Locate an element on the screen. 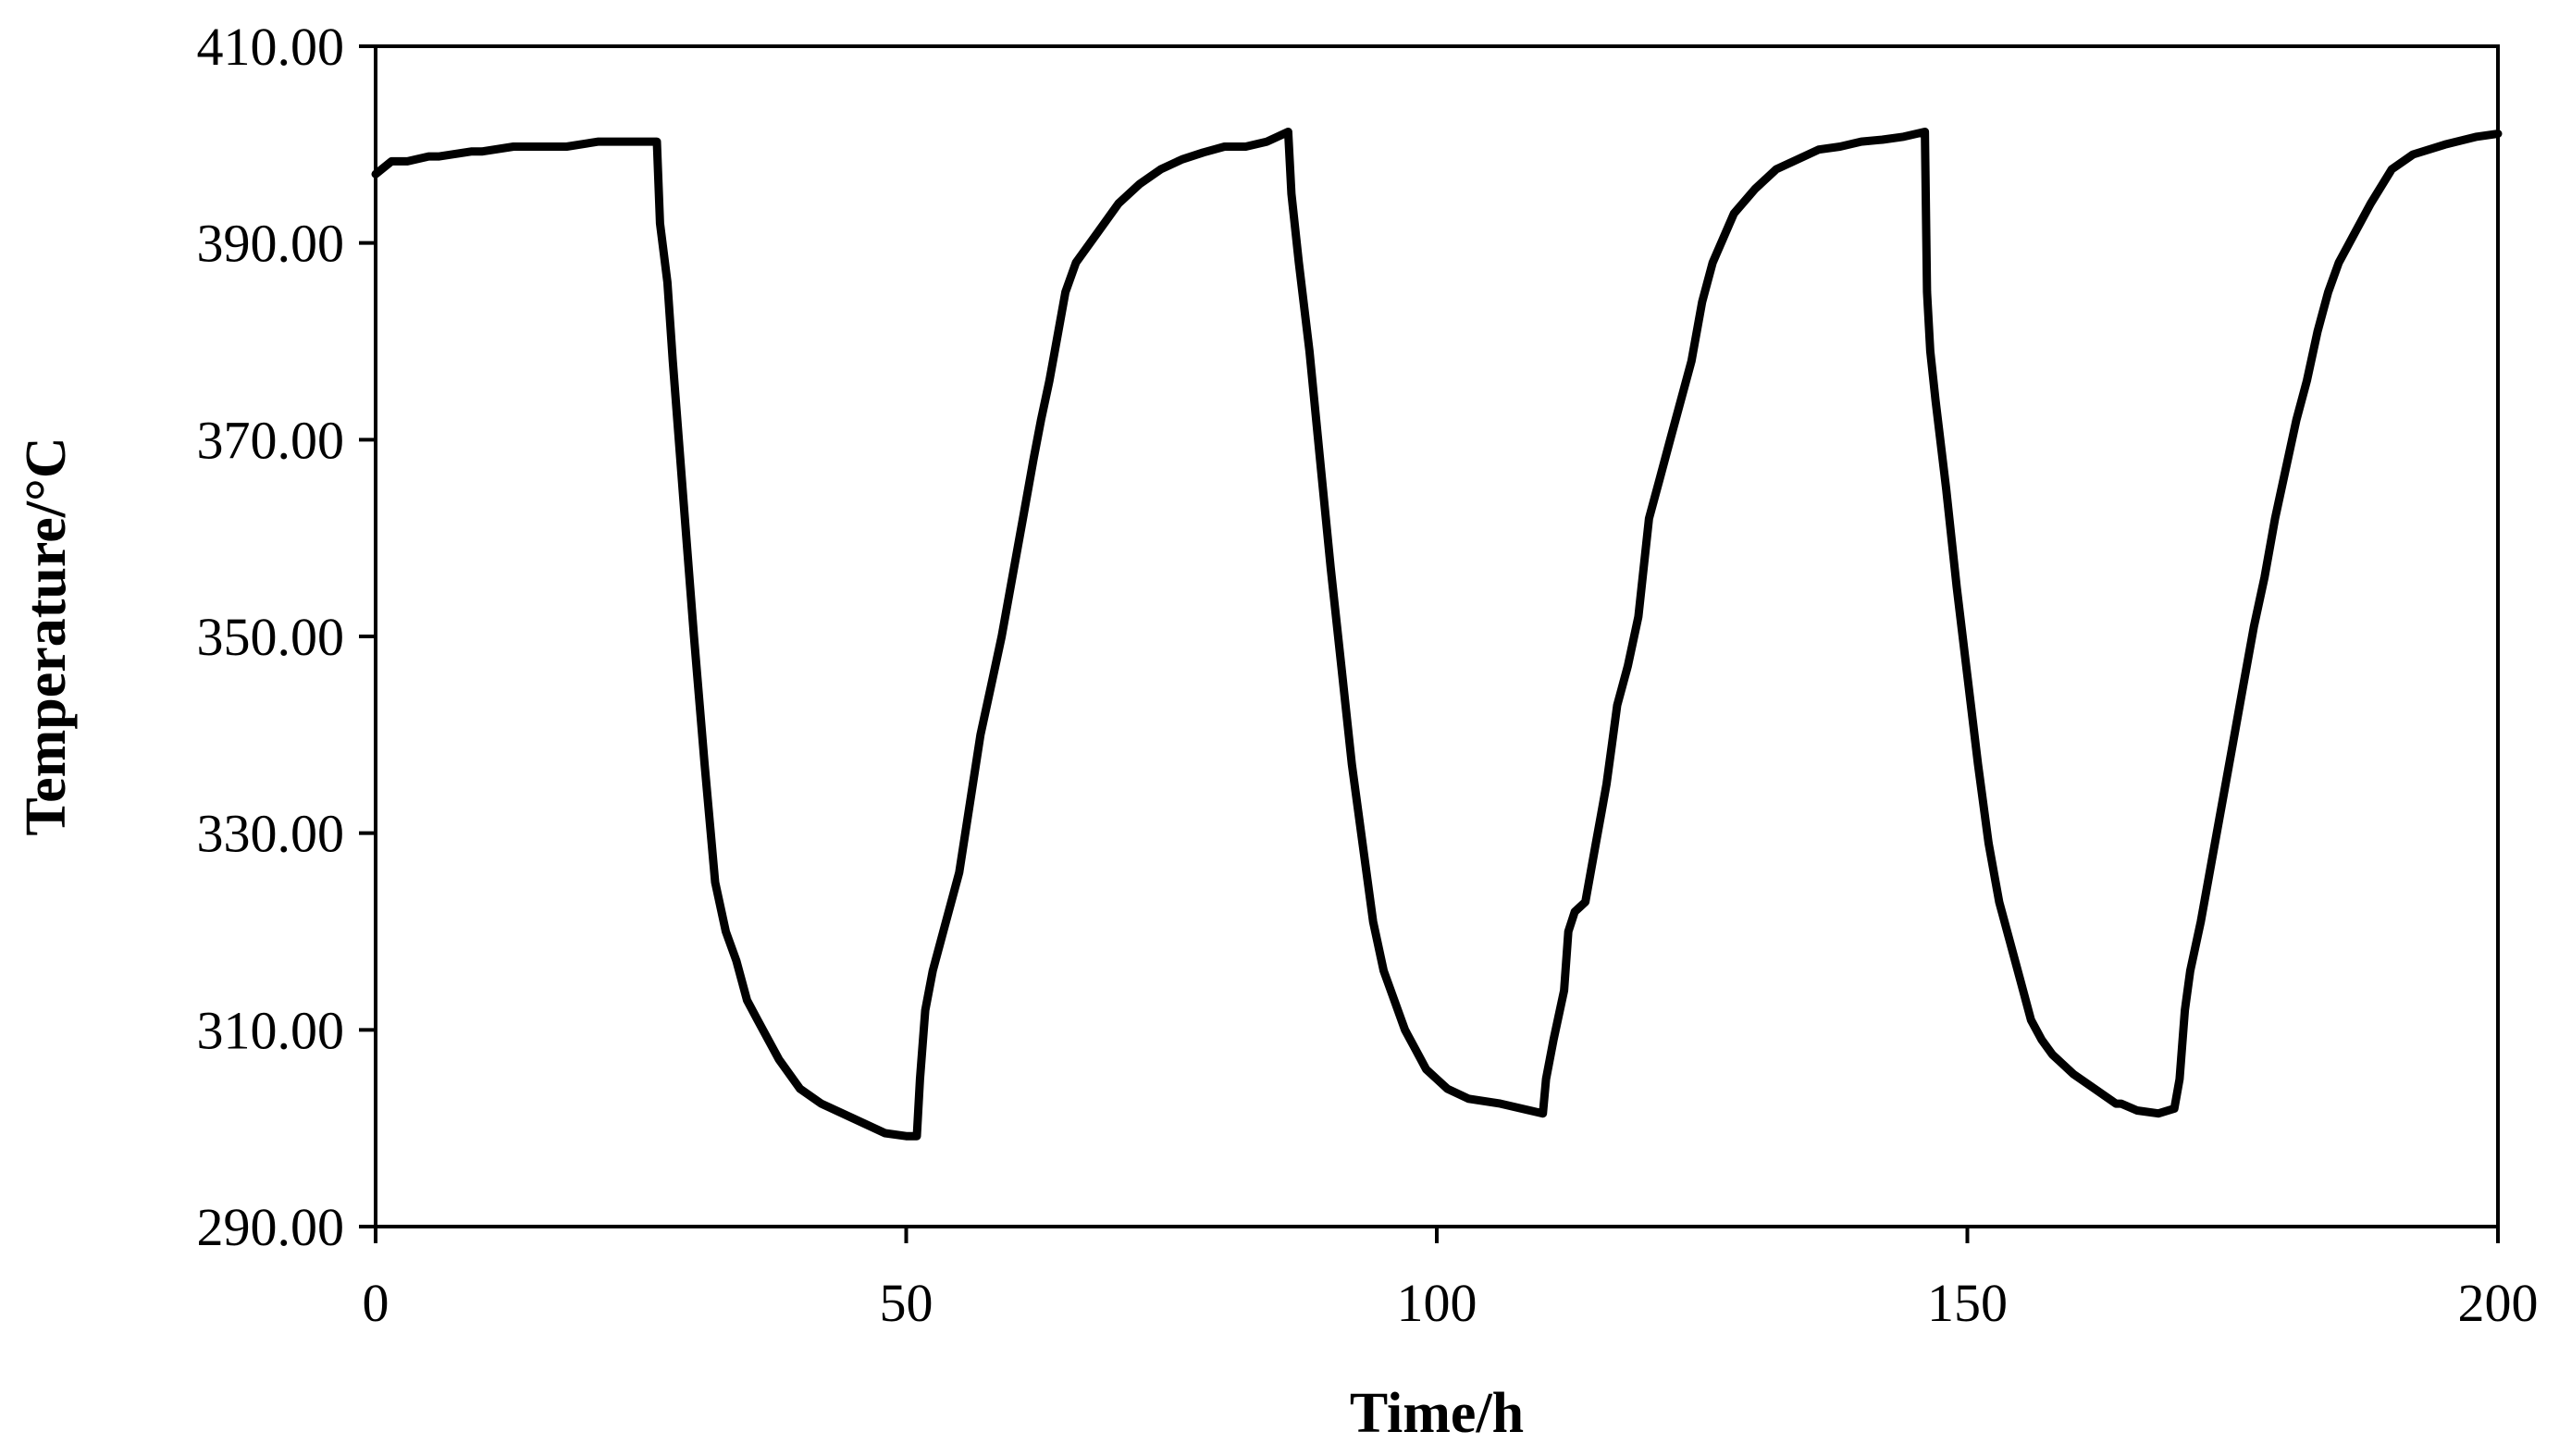  x-axis: 0 50 100 150 200 is located at coordinates (1451, 1280).